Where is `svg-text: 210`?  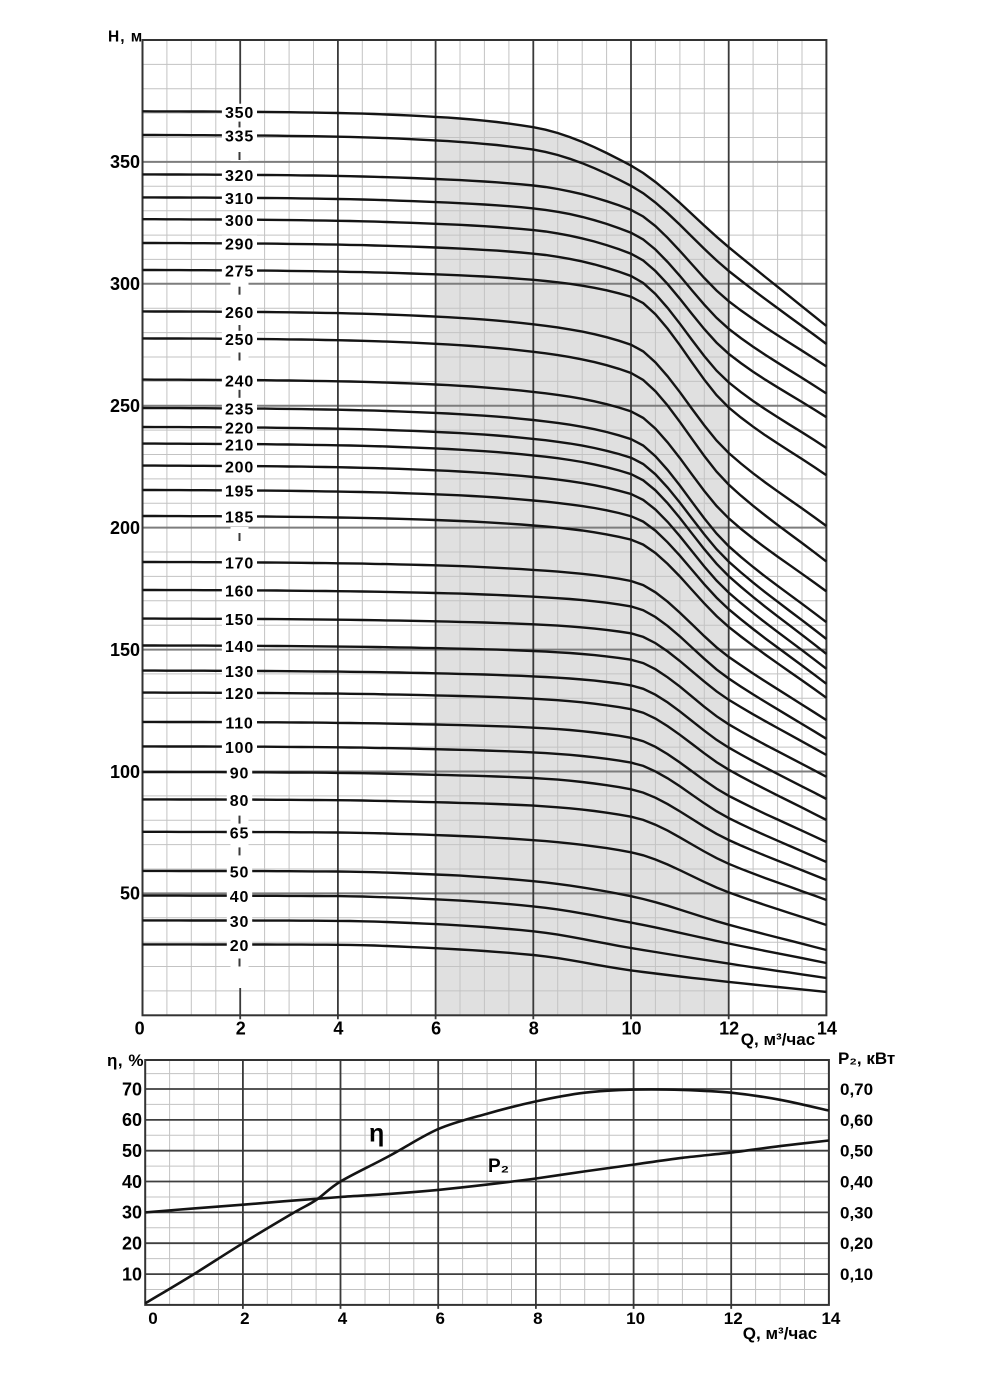 svg-text: 210 is located at coordinates (239, 445).